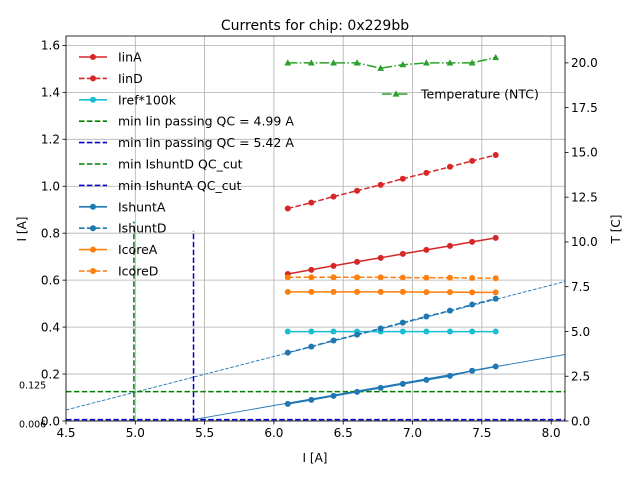 This screenshot has width=640, height=484. Describe the element at coordinates (50, 421) in the screenshot. I see `y-tick-label: 0.0` at that location.